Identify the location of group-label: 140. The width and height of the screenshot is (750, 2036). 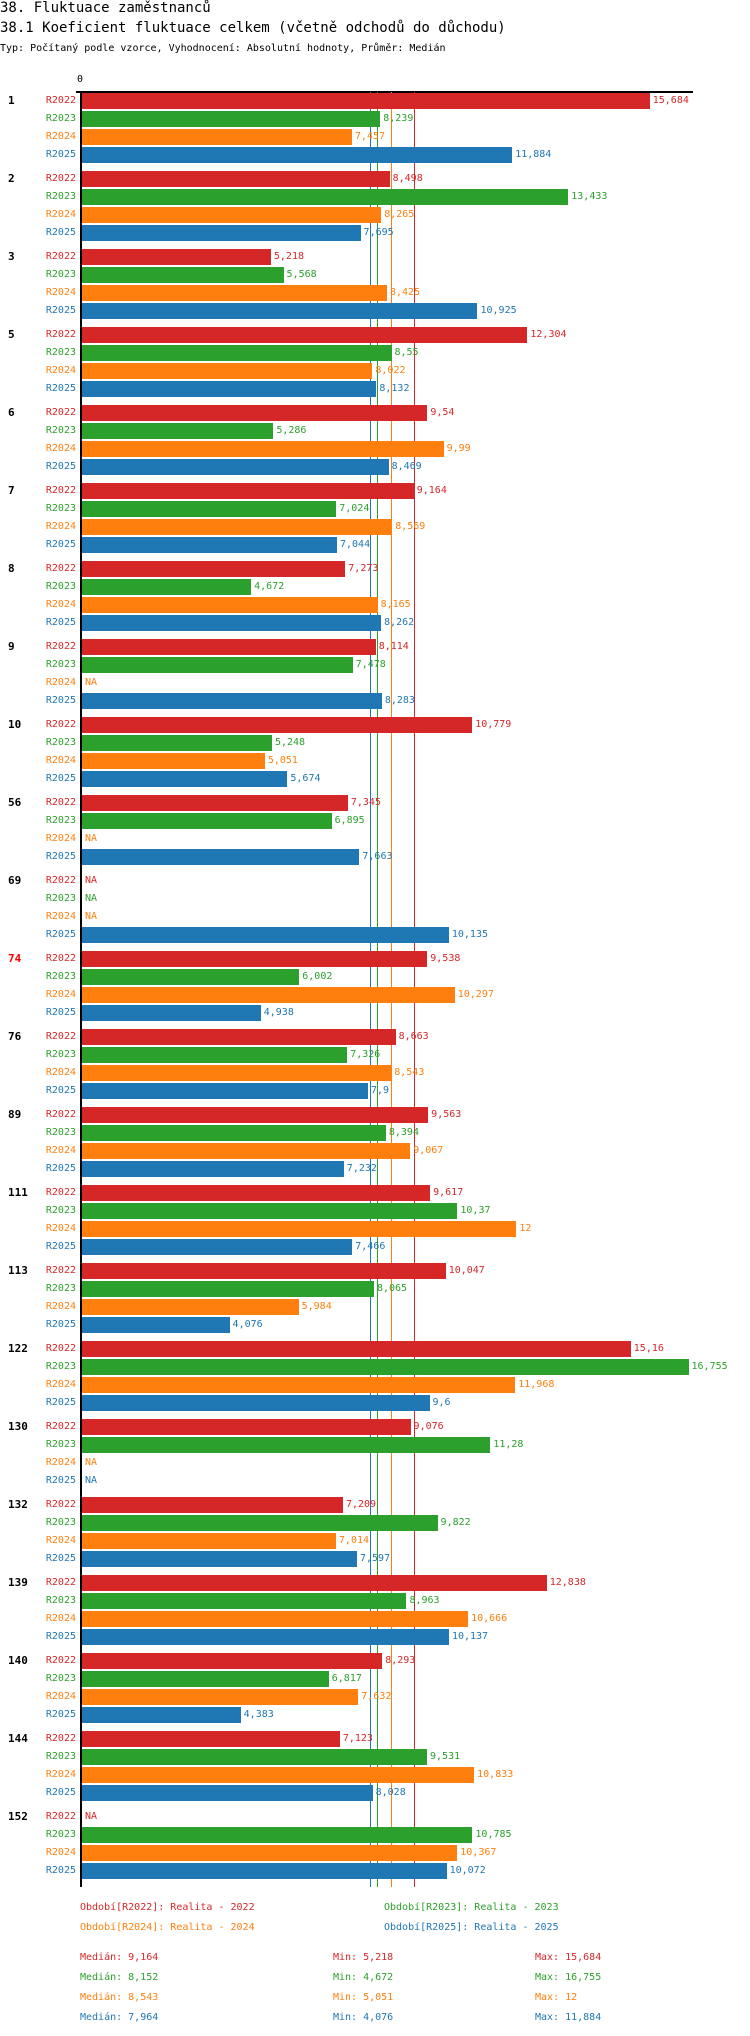
(18, 1660).